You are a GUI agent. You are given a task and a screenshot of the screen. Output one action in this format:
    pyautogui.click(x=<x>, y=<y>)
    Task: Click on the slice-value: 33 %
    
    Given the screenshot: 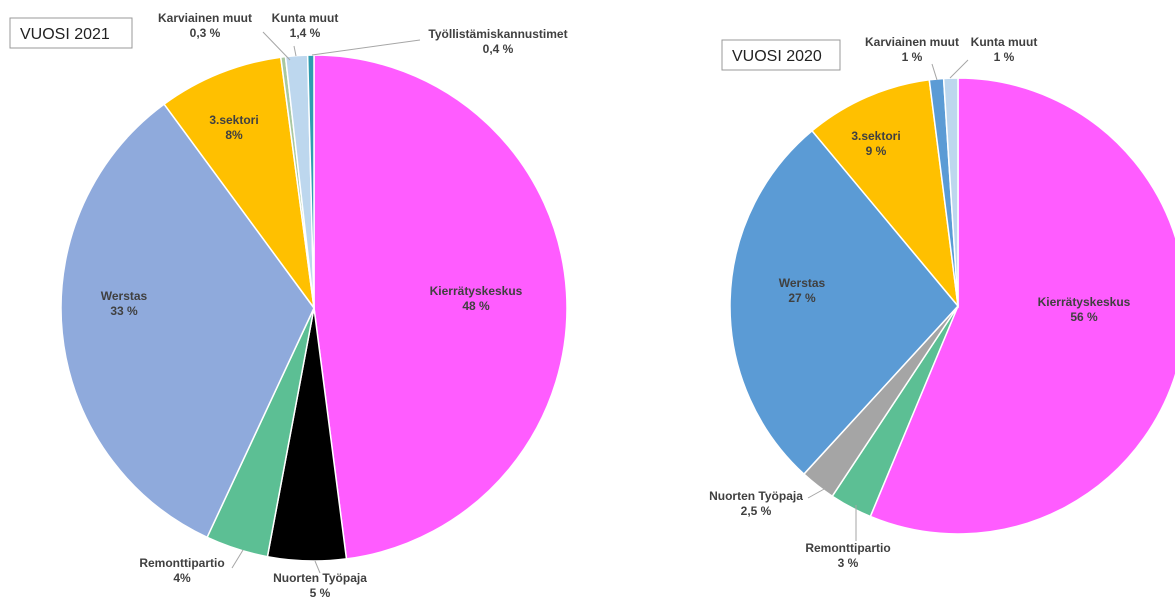 What is the action you would take?
    pyautogui.click(x=124, y=311)
    